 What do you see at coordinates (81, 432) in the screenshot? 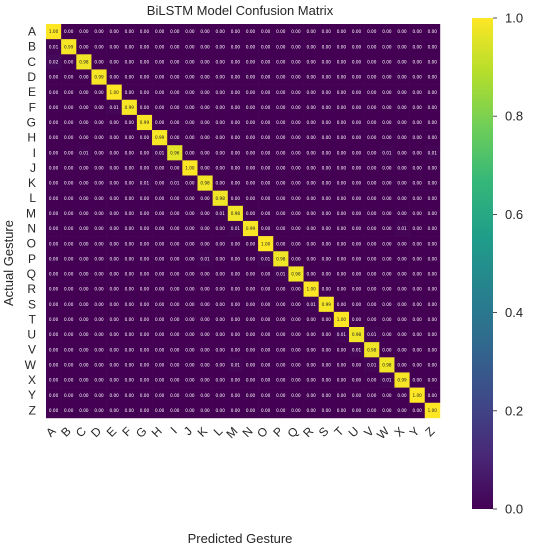
I see `x-tick-label: C` at bounding box center [81, 432].